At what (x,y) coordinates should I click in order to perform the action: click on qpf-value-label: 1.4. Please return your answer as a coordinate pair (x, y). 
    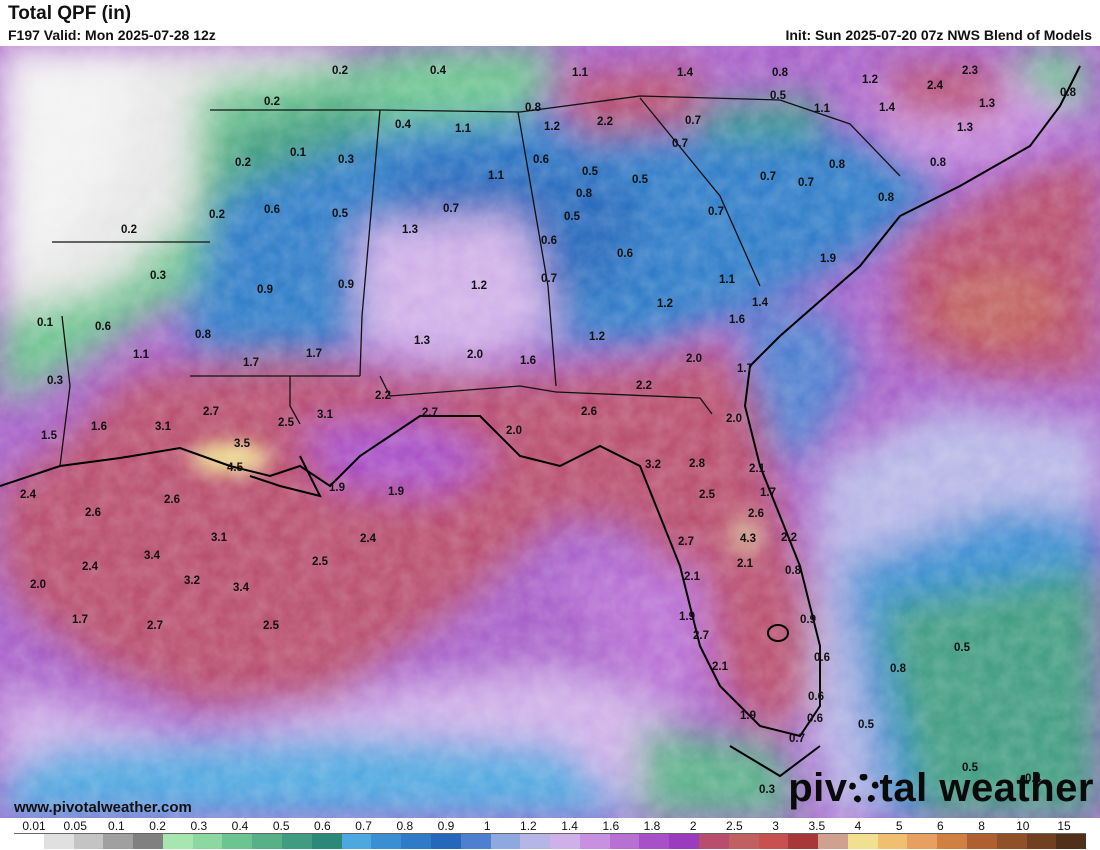
    Looking at the image, I should click on (887, 108).